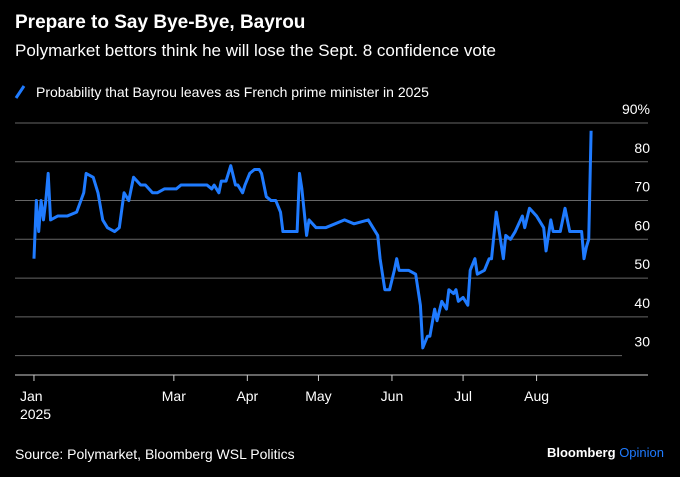 Image resolution: width=680 pixels, height=477 pixels. What do you see at coordinates (31, 396) in the screenshot?
I see `x-tick-label: Jan` at bounding box center [31, 396].